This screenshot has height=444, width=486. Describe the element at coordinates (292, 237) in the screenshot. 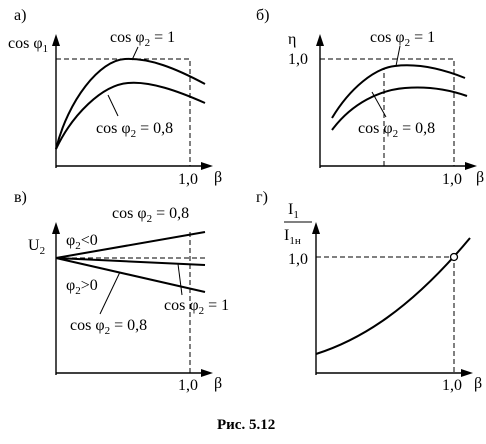

I see `panel-g-y-den: I1н` at that location.